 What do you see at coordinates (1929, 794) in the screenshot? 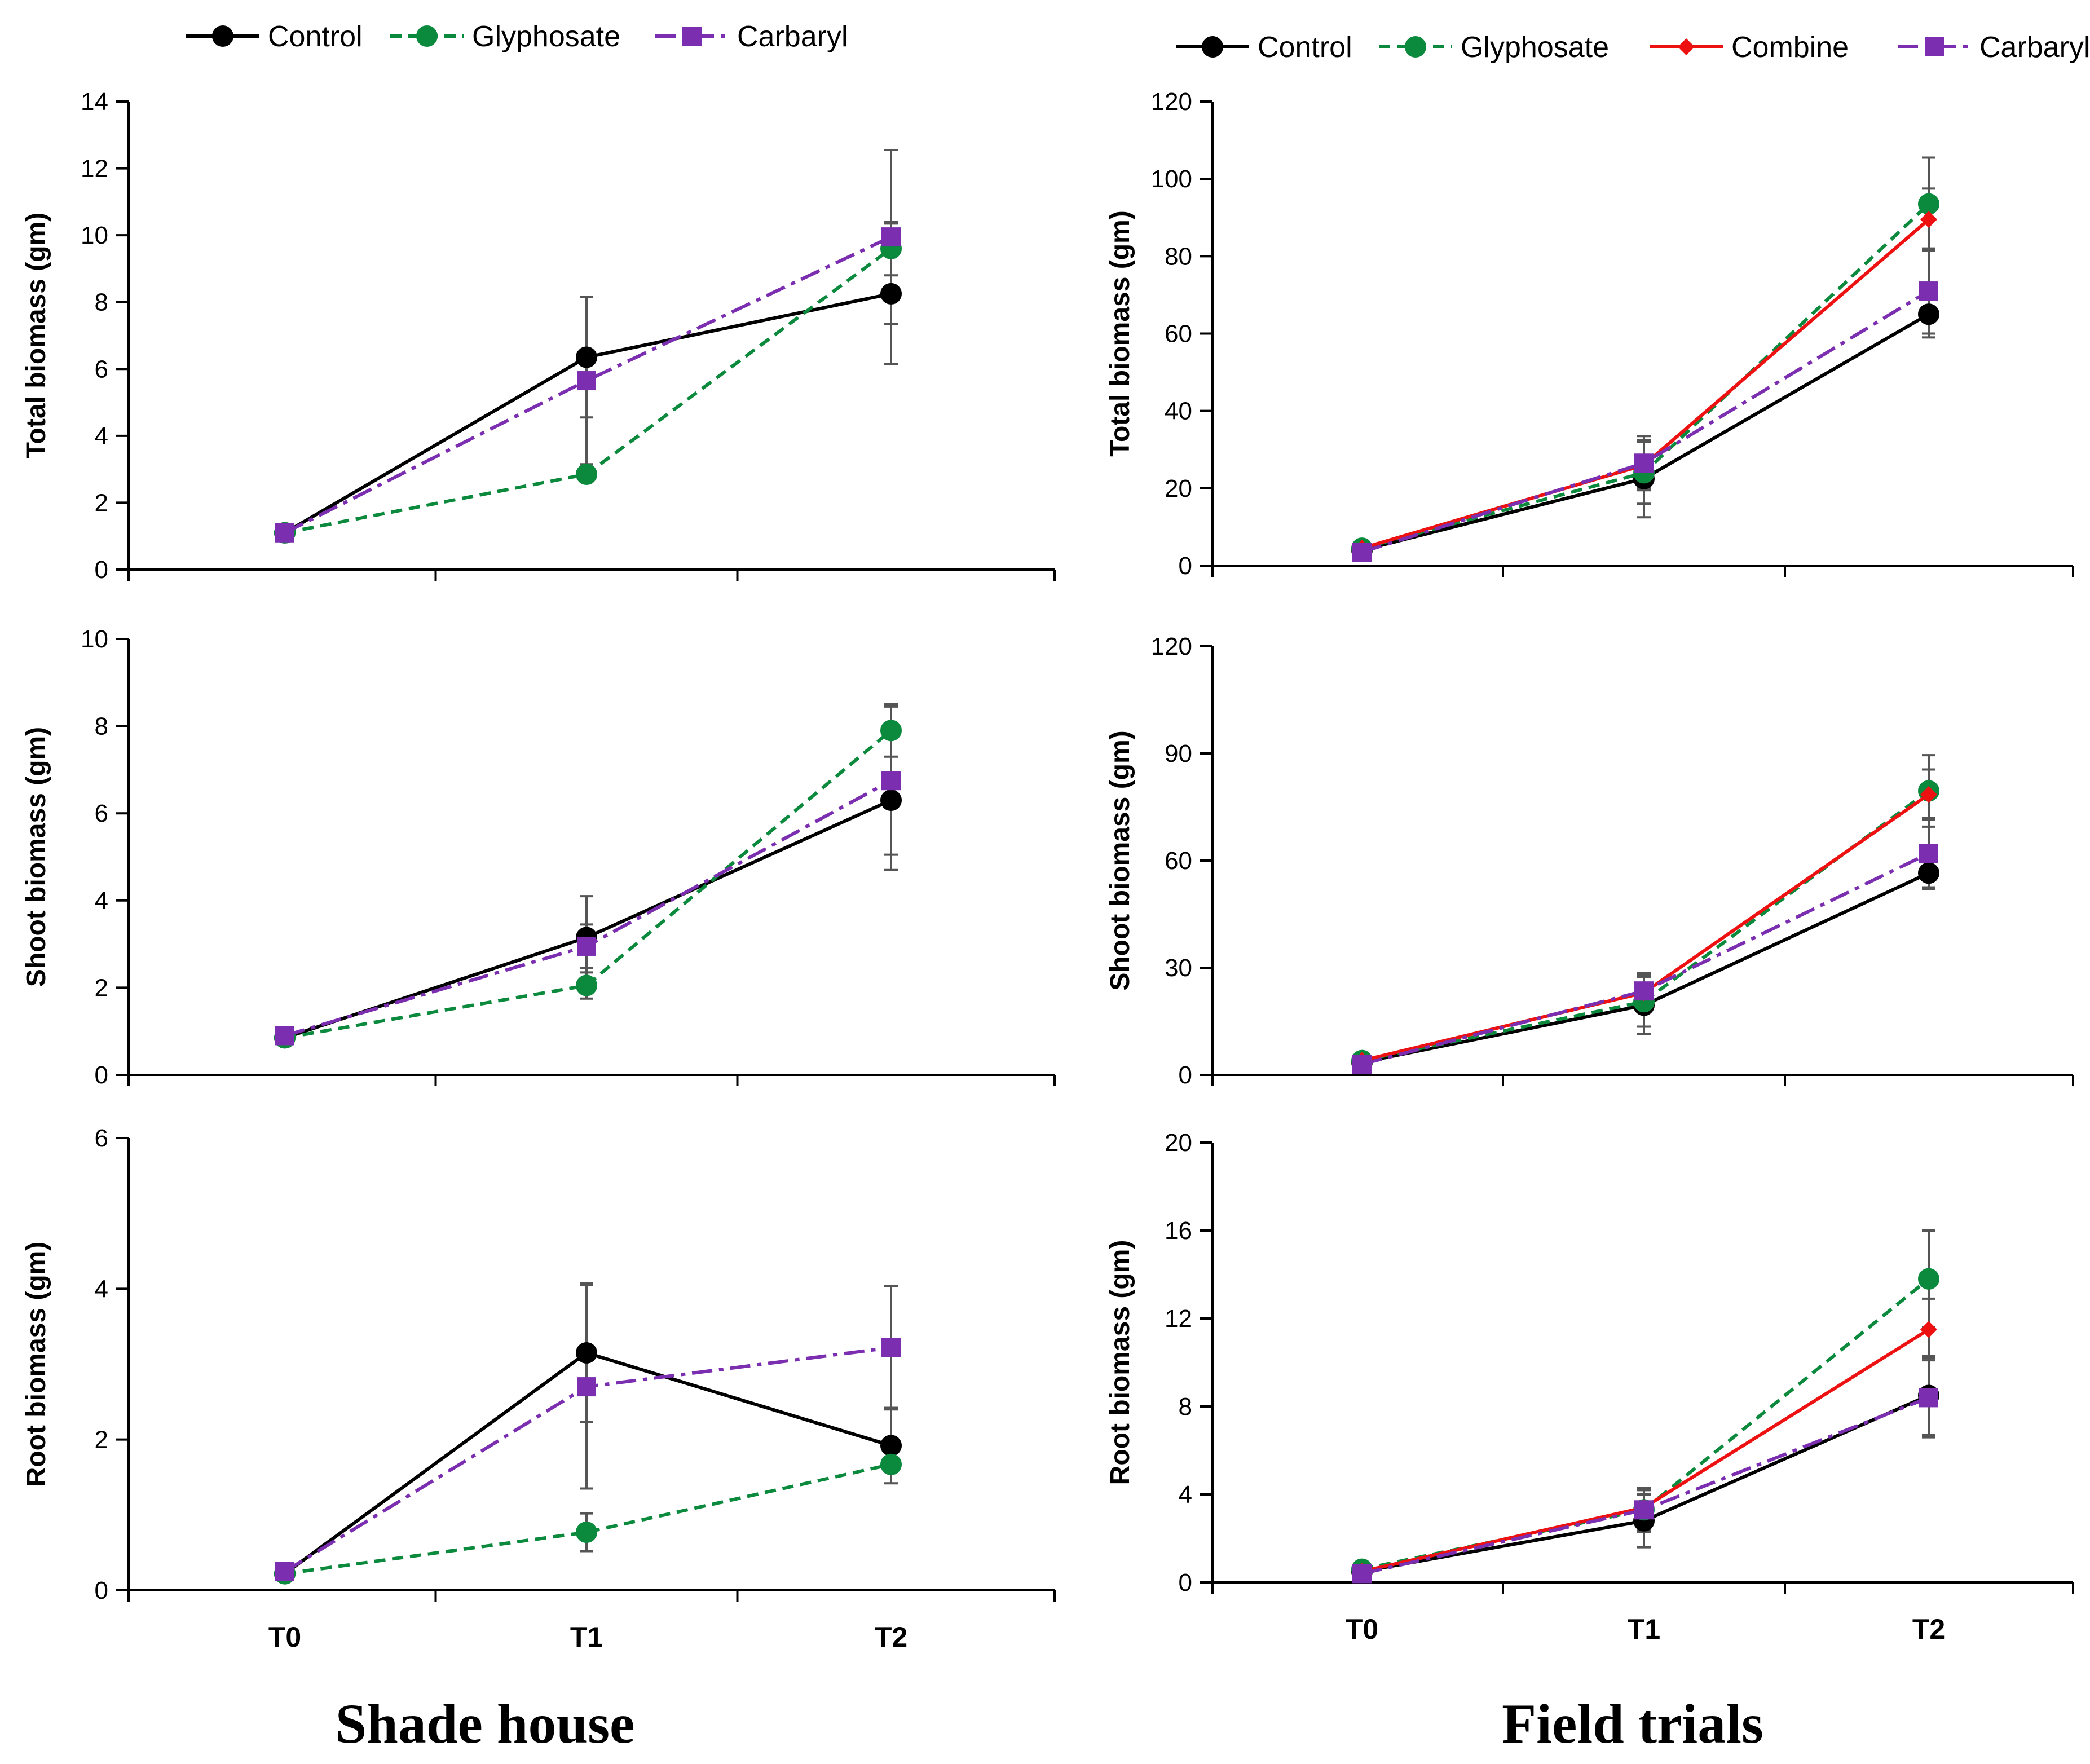
I see `data-point-combine` at bounding box center [1929, 794].